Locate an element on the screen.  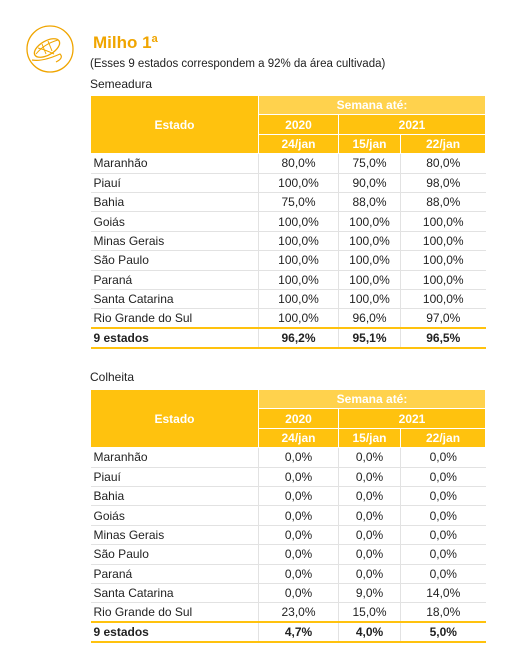
table-caption: Semeadura is located at coordinates (121, 84).